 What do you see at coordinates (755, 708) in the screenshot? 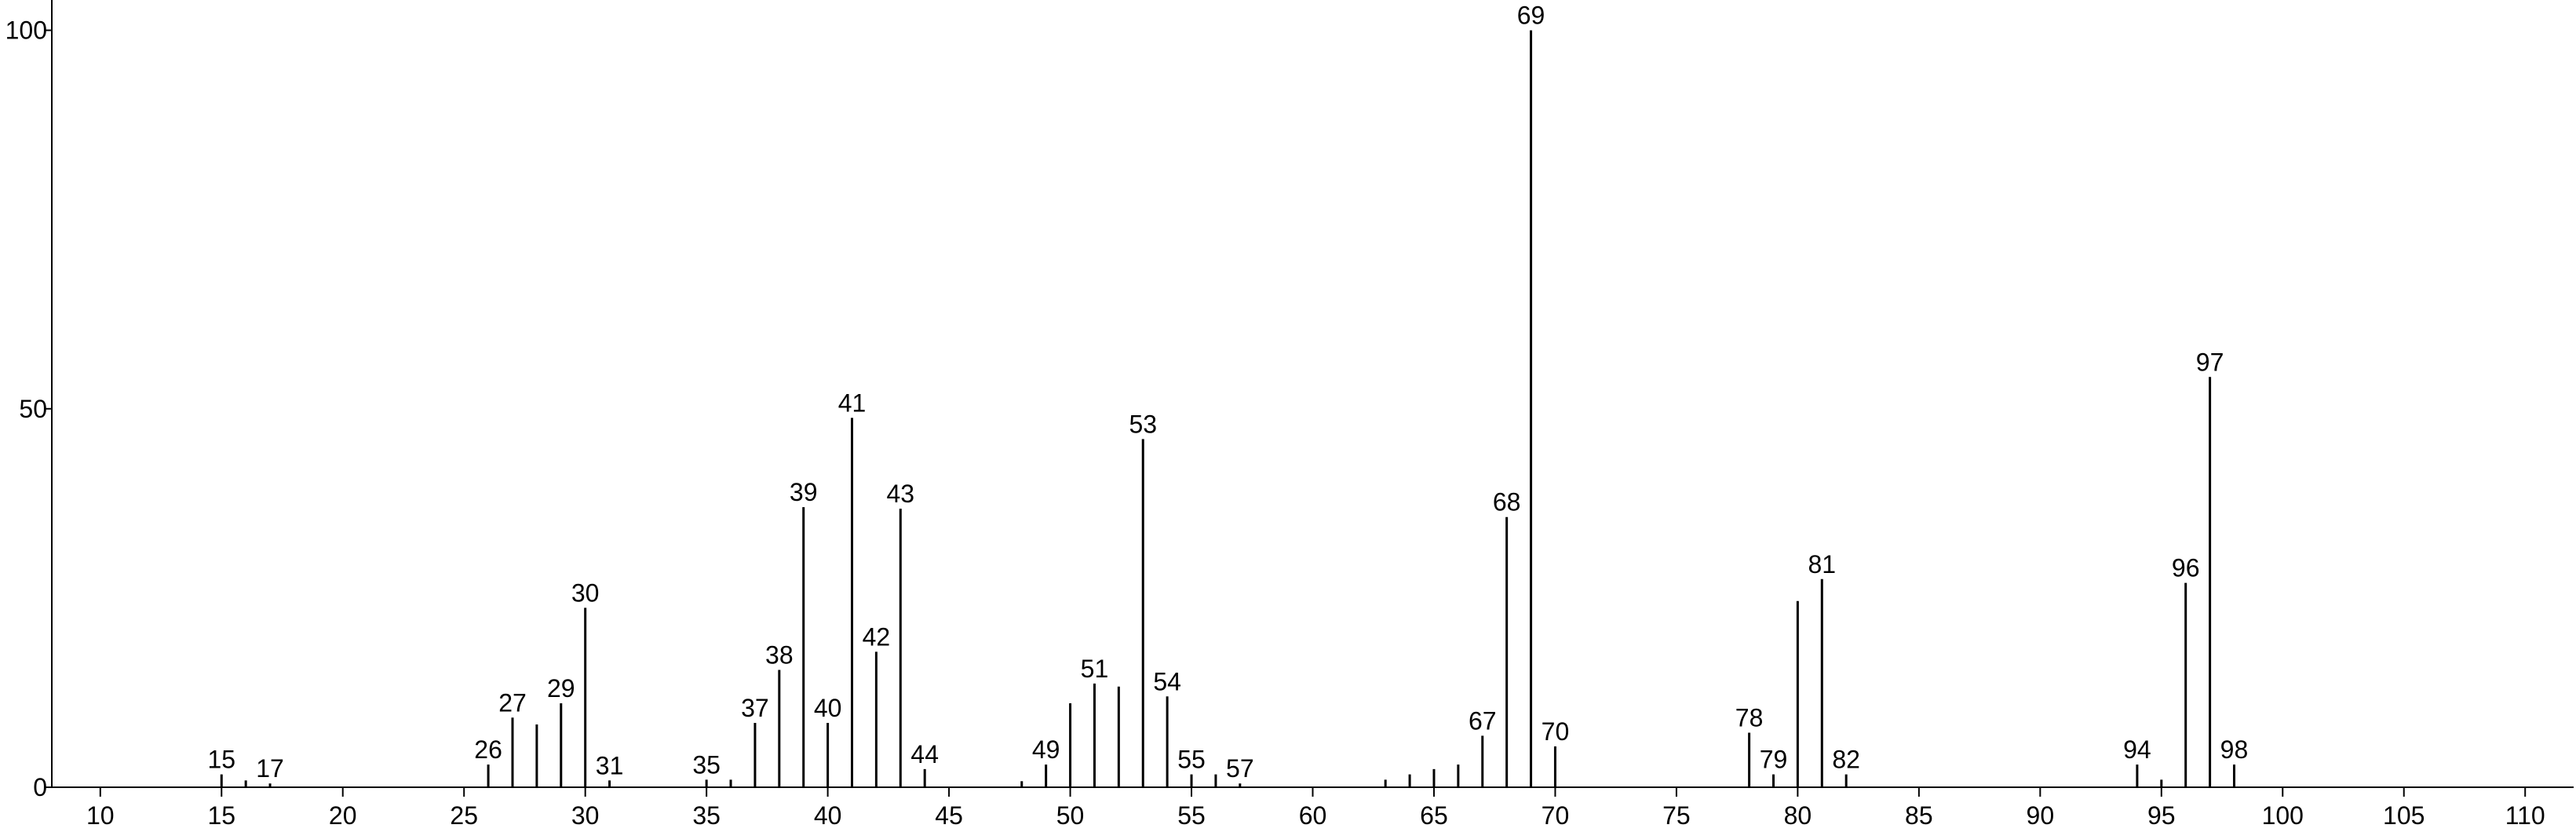
I see `peak-label: 37` at bounding box center [755, 708].